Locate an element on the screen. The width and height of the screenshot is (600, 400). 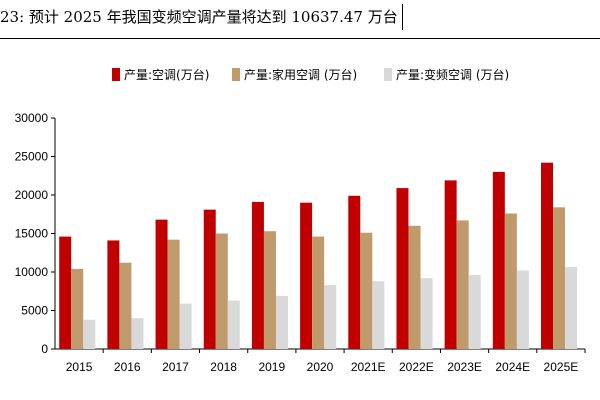
x-tick-label: 2015 is located at coordinates (79, 367).